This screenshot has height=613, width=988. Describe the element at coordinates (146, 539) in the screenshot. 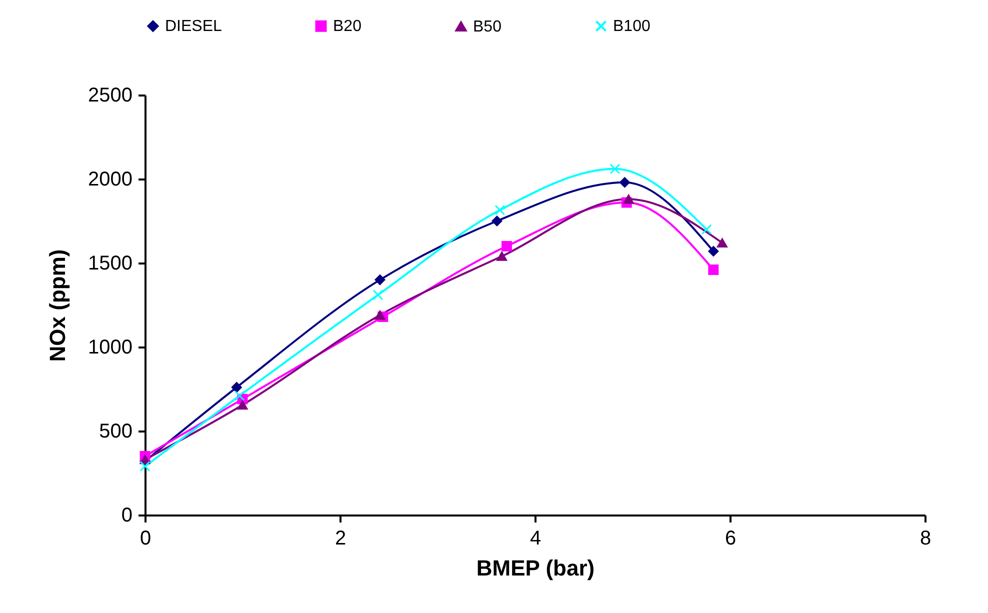

I see `x-tick-label: 0` at that location.